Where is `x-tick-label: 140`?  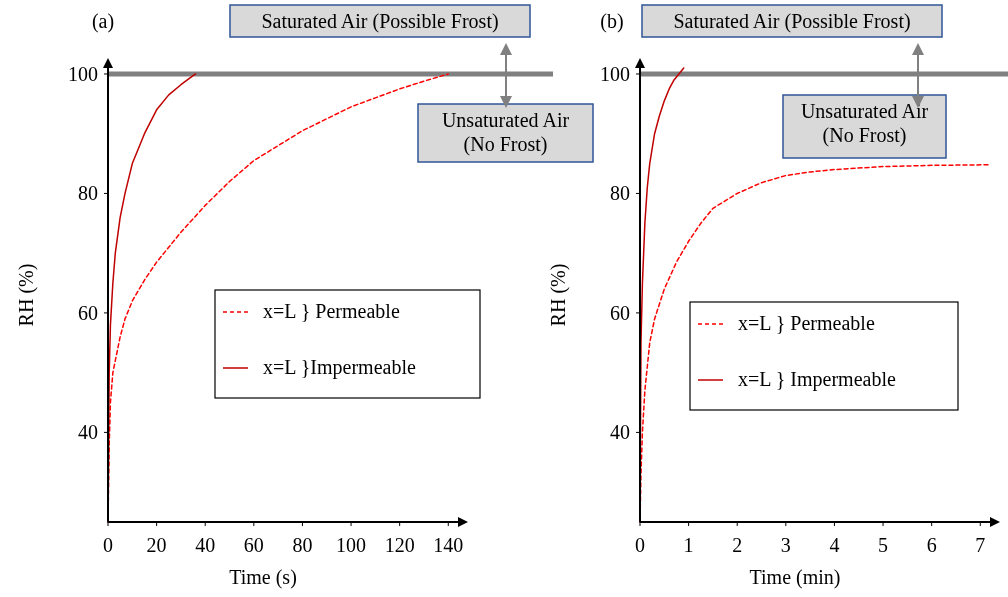
x-tick-label: 140 is located at coordinates (448, 545).